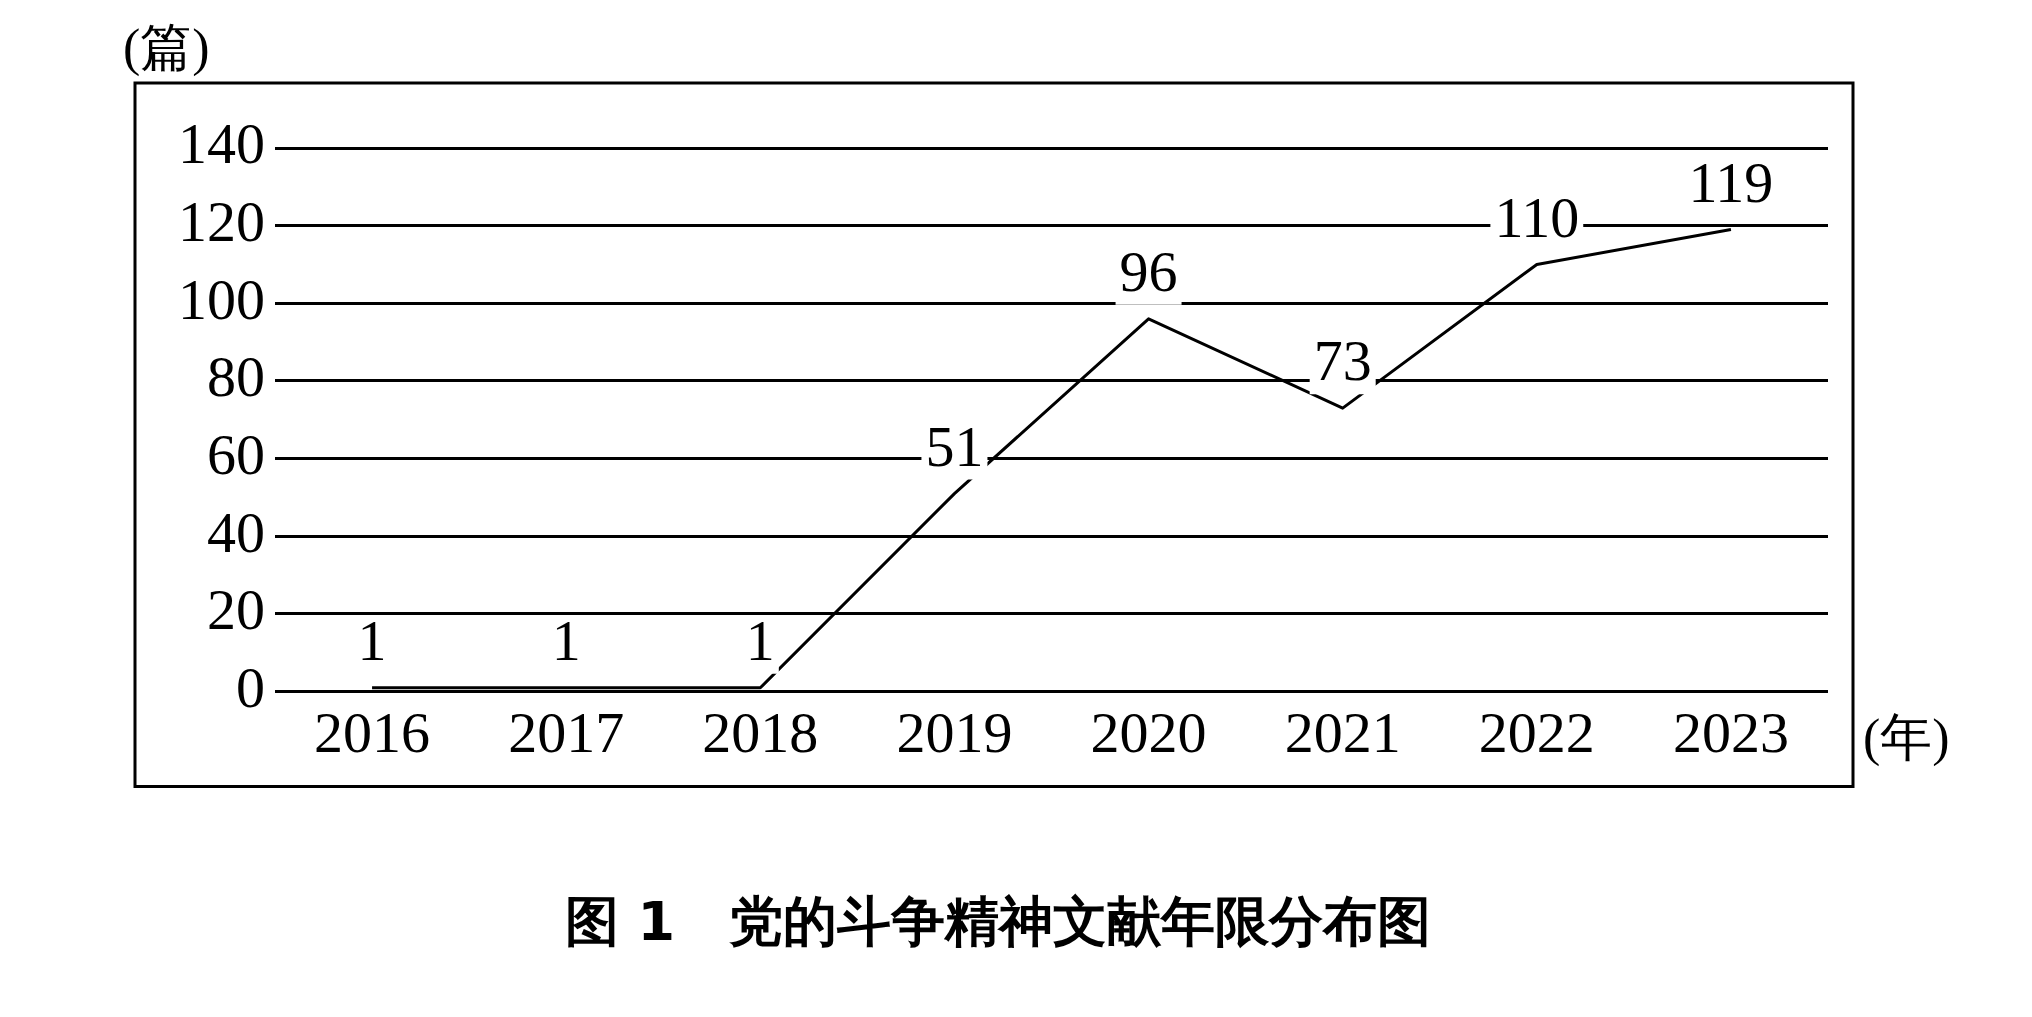 This screenshot has height=1017, width=2032. I want to click on y-tick-label: 20, so click(236, 610).